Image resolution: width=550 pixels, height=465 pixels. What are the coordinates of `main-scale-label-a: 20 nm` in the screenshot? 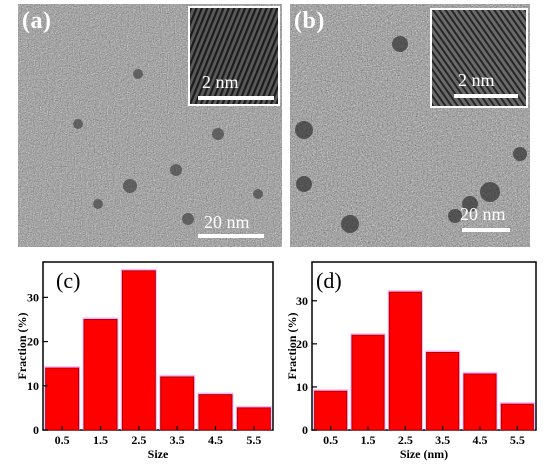 It's located at (227, 222).